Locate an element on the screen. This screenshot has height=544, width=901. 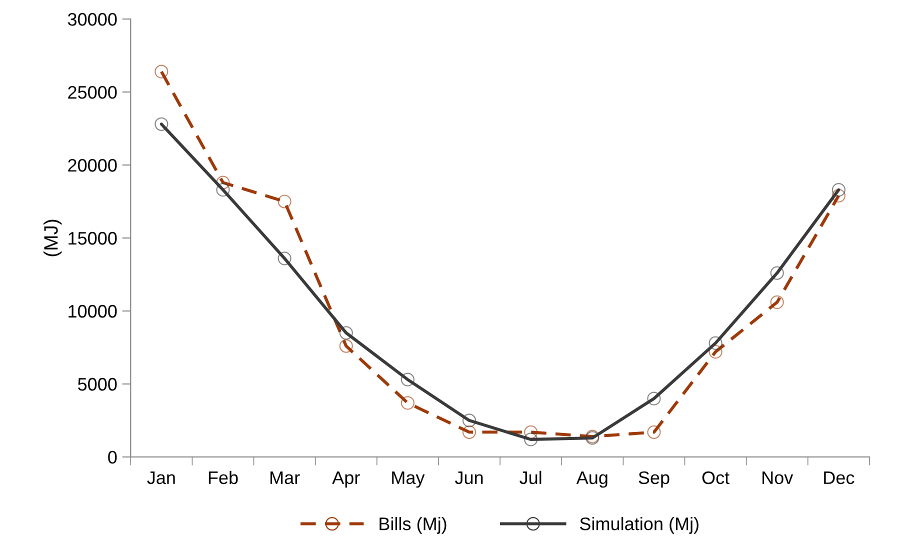
x-tick-label: Feb is located at coordinates (223, 477).